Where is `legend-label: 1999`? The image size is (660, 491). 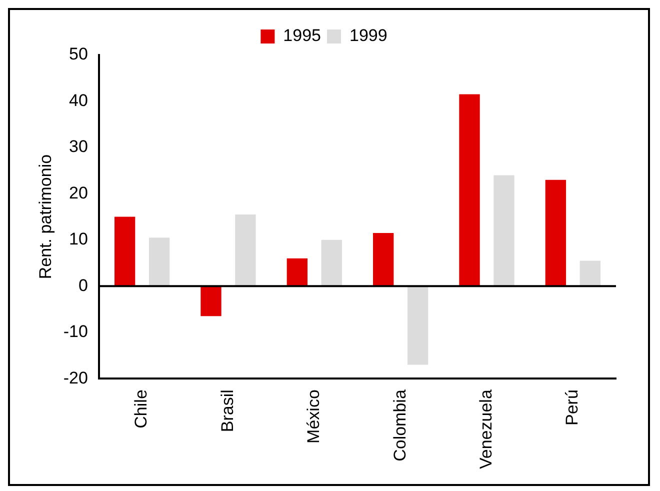 legend-label: 1999 is located at coordinates (369, 36).